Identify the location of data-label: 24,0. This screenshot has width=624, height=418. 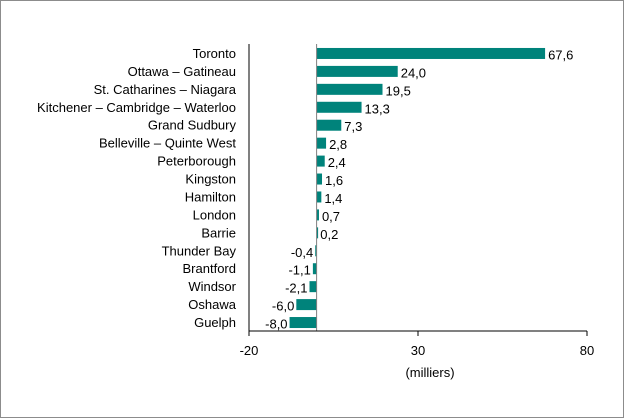
(413, 72).